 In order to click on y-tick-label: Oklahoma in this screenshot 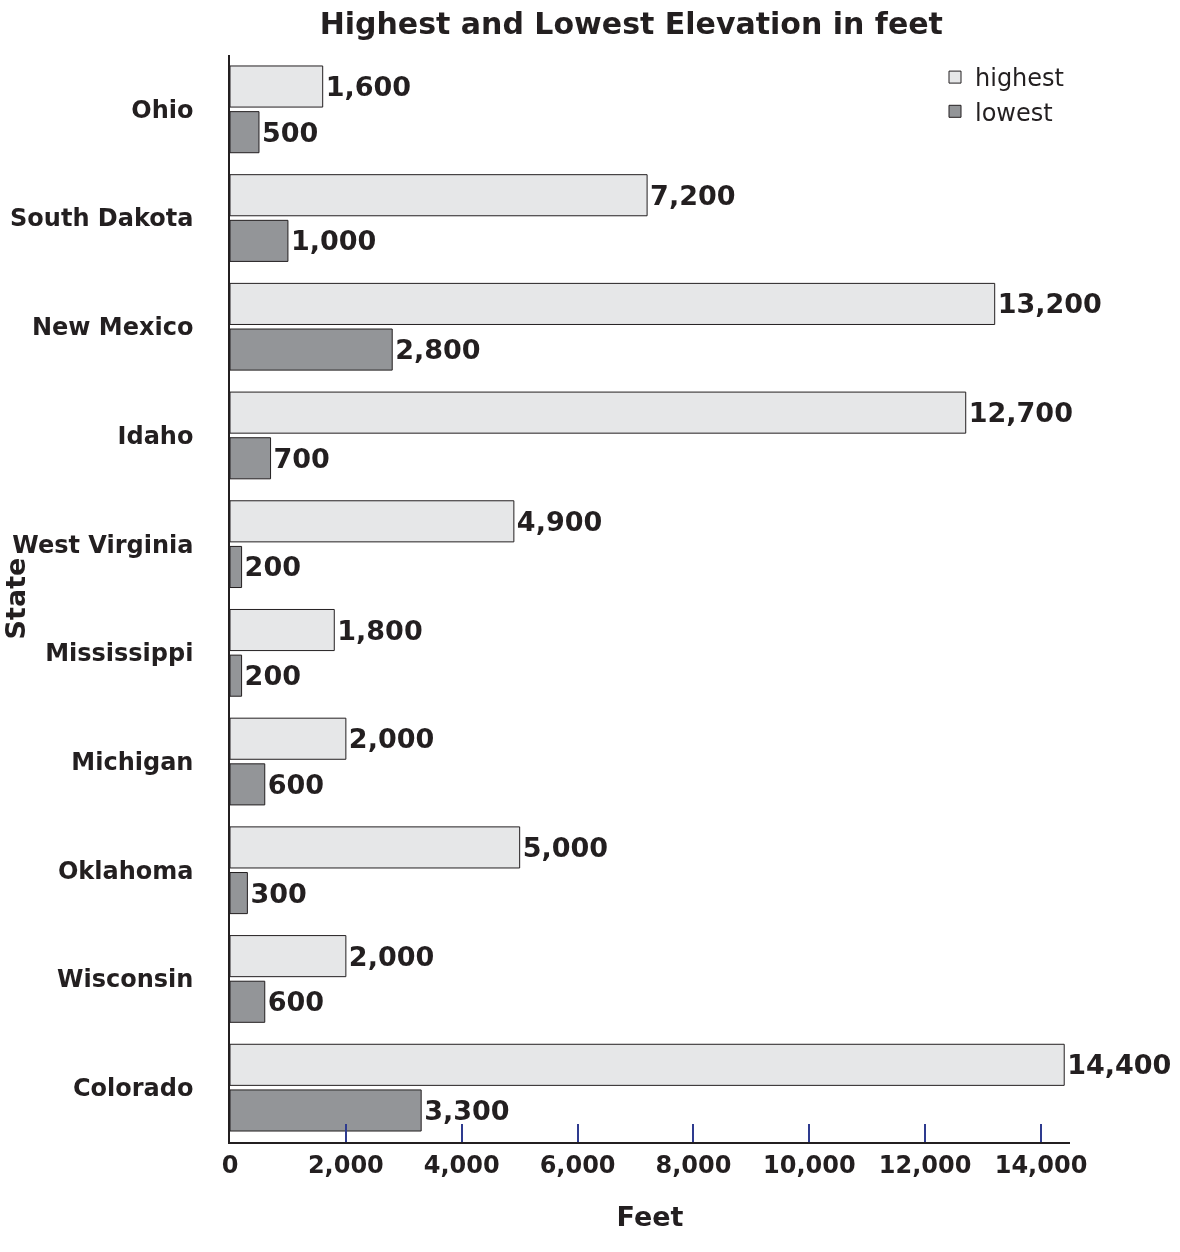, I will do `click(125, 870)`.